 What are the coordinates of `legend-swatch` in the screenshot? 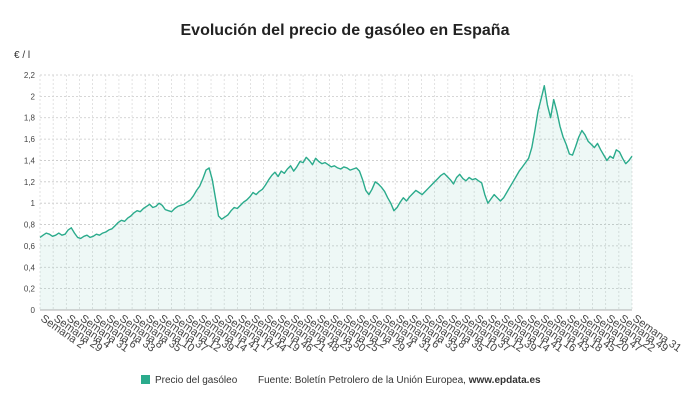 It's located at (145, 379).